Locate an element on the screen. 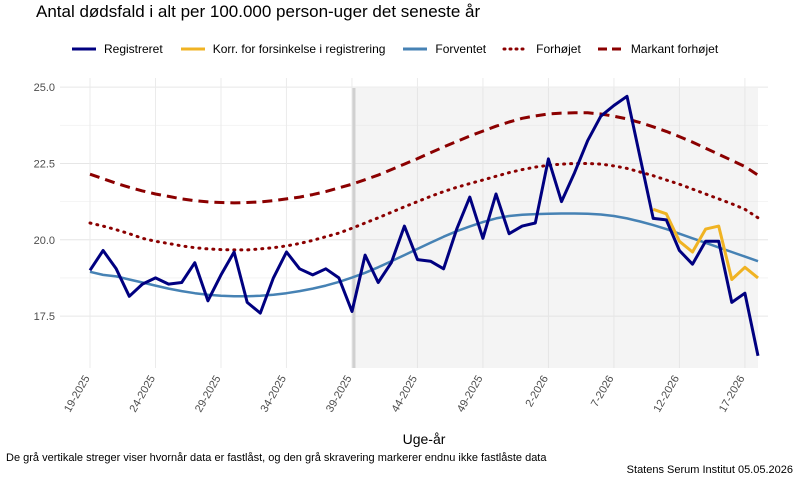 This screenshot has height=480, width=800. legend-item: Forhøjet is located at coordinates (541, 49).